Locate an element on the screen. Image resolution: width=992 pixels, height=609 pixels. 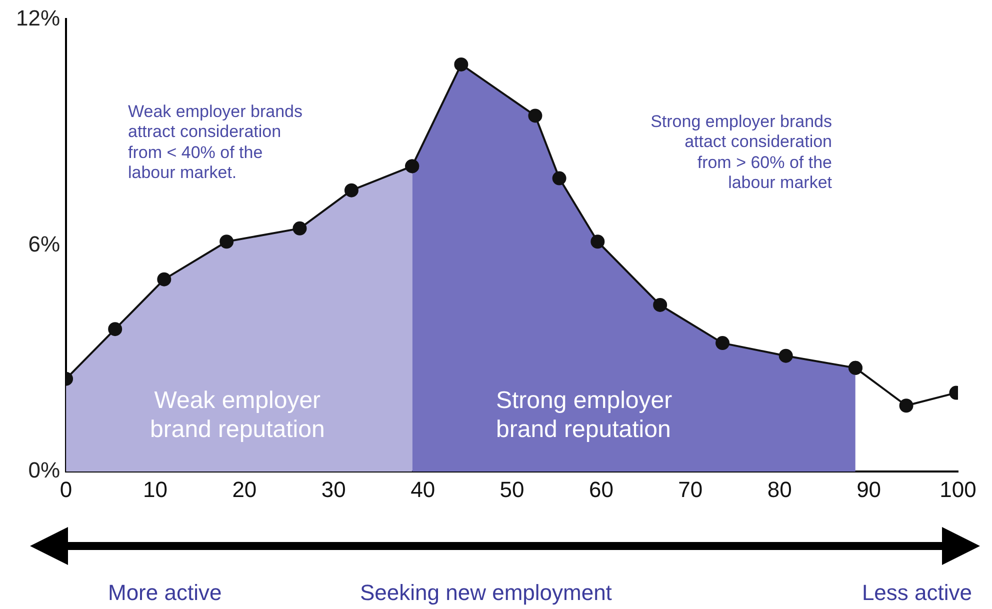
x-tick-label: 0 is located at coordinates (66, 489).